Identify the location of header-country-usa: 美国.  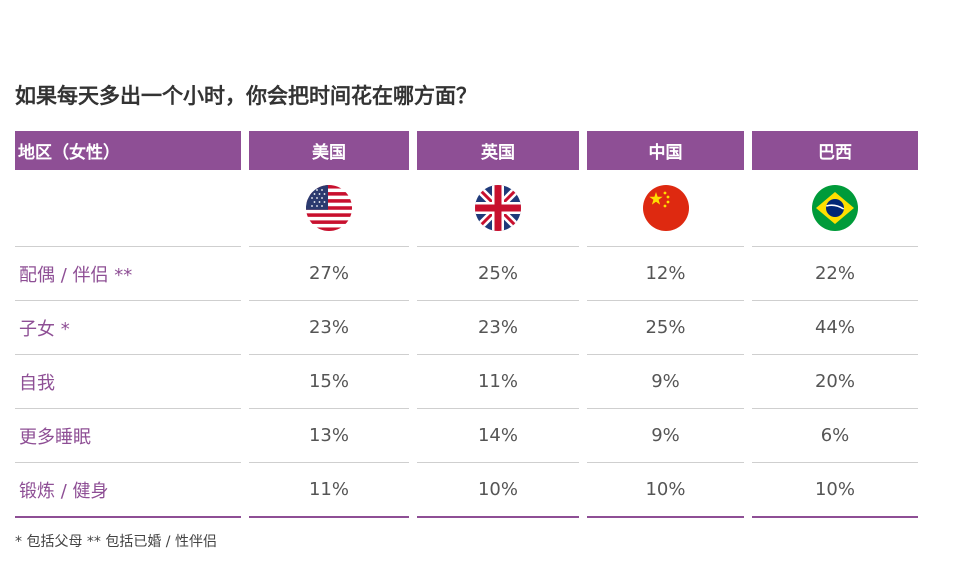
(329, 150).